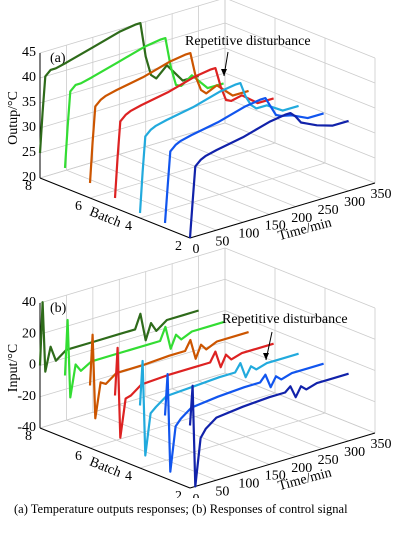  Describe the element at coordinates (29, 127) in the screenshot. I see `z-tick-label: 30` at that location.